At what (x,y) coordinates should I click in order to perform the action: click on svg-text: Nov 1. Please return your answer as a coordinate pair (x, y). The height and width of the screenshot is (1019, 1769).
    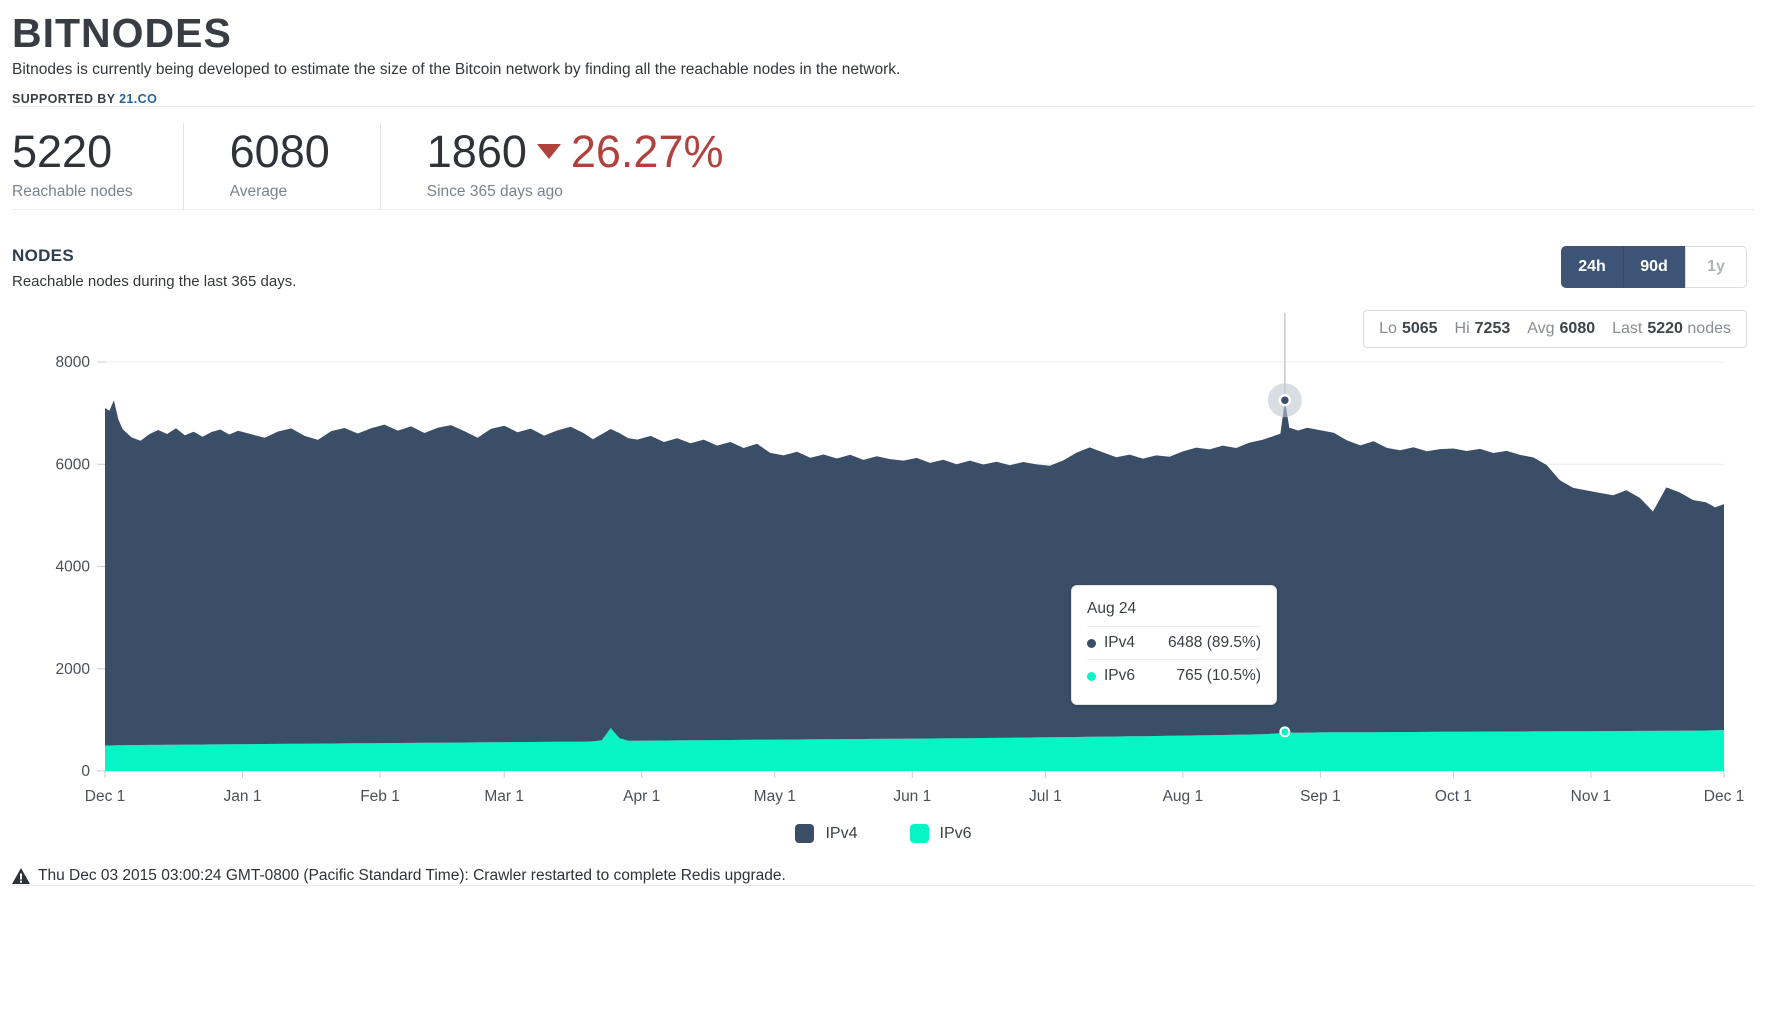
    Looking at the image, I should click on (1591, 796).